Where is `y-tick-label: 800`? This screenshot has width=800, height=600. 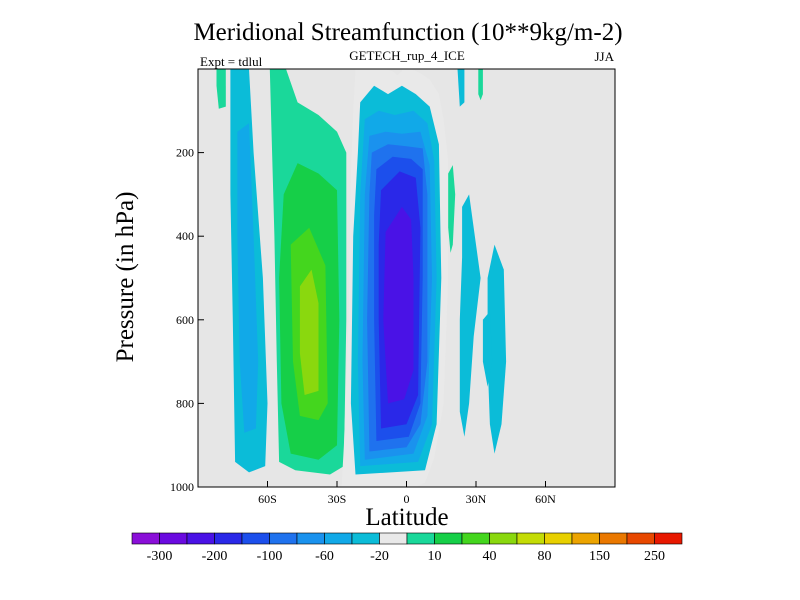 y-tick-label: 800 is located at coordinates (185, 403).